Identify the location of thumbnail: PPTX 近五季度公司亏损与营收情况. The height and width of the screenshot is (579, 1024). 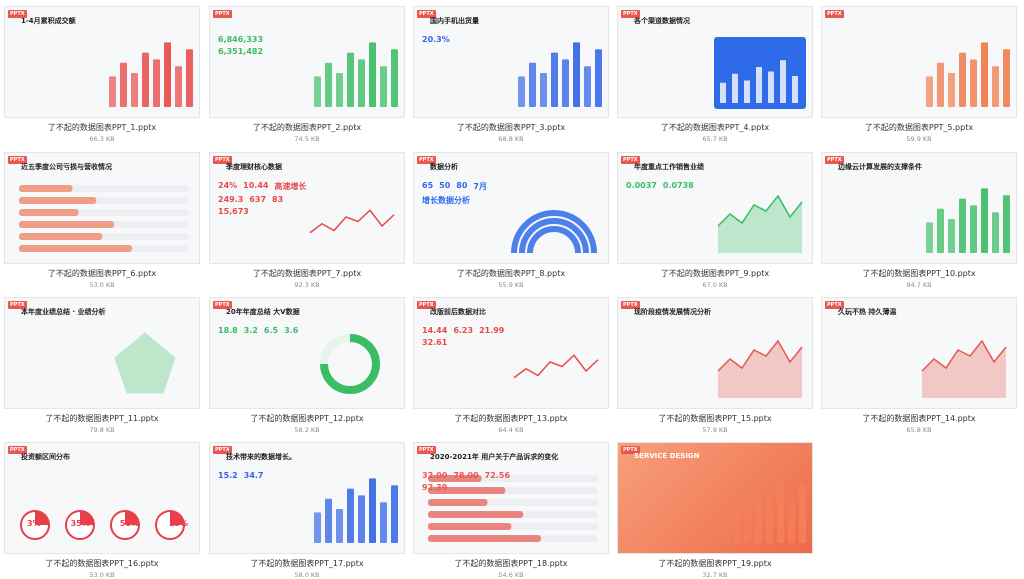
(102, 208).